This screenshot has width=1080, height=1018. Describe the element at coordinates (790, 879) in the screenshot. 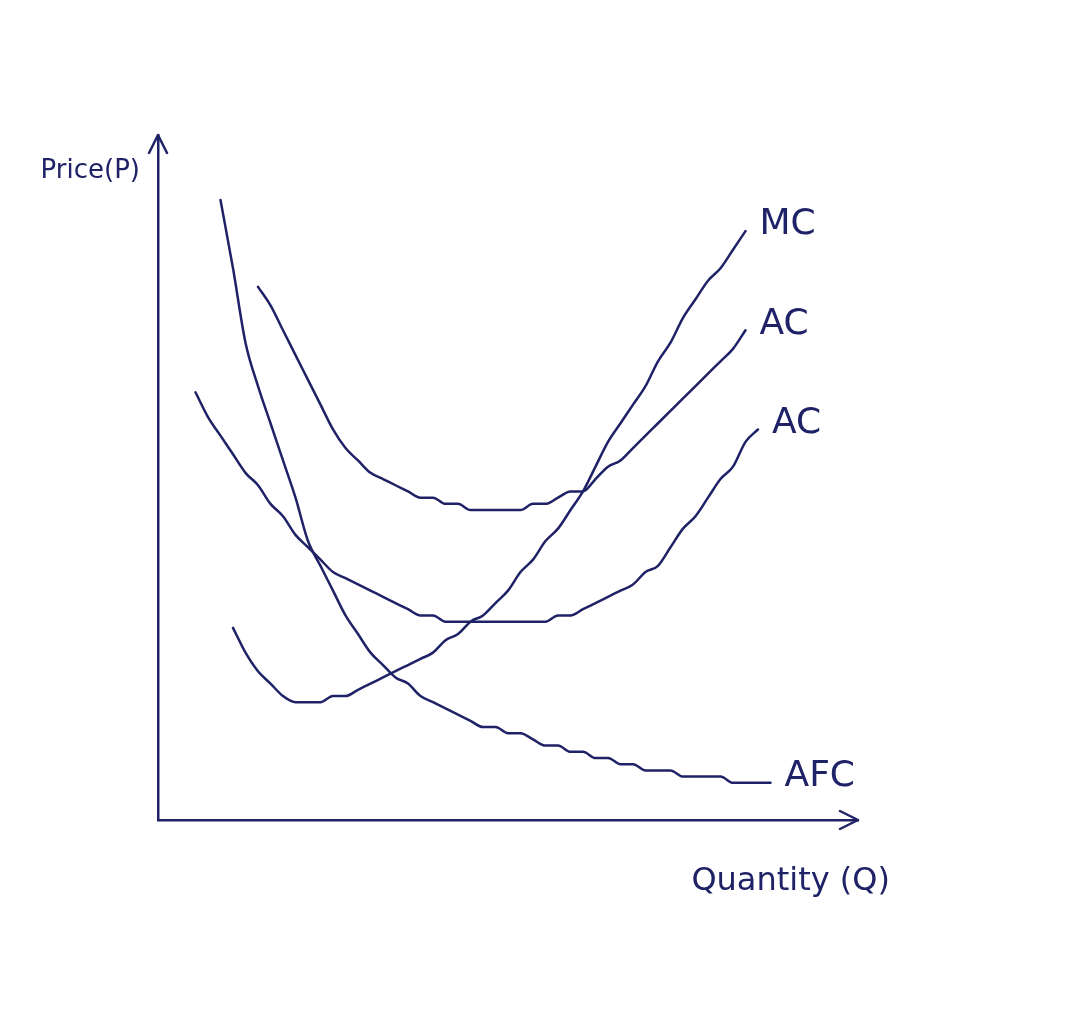

I see `x-axis-title: Quantity (Q)` at that location.